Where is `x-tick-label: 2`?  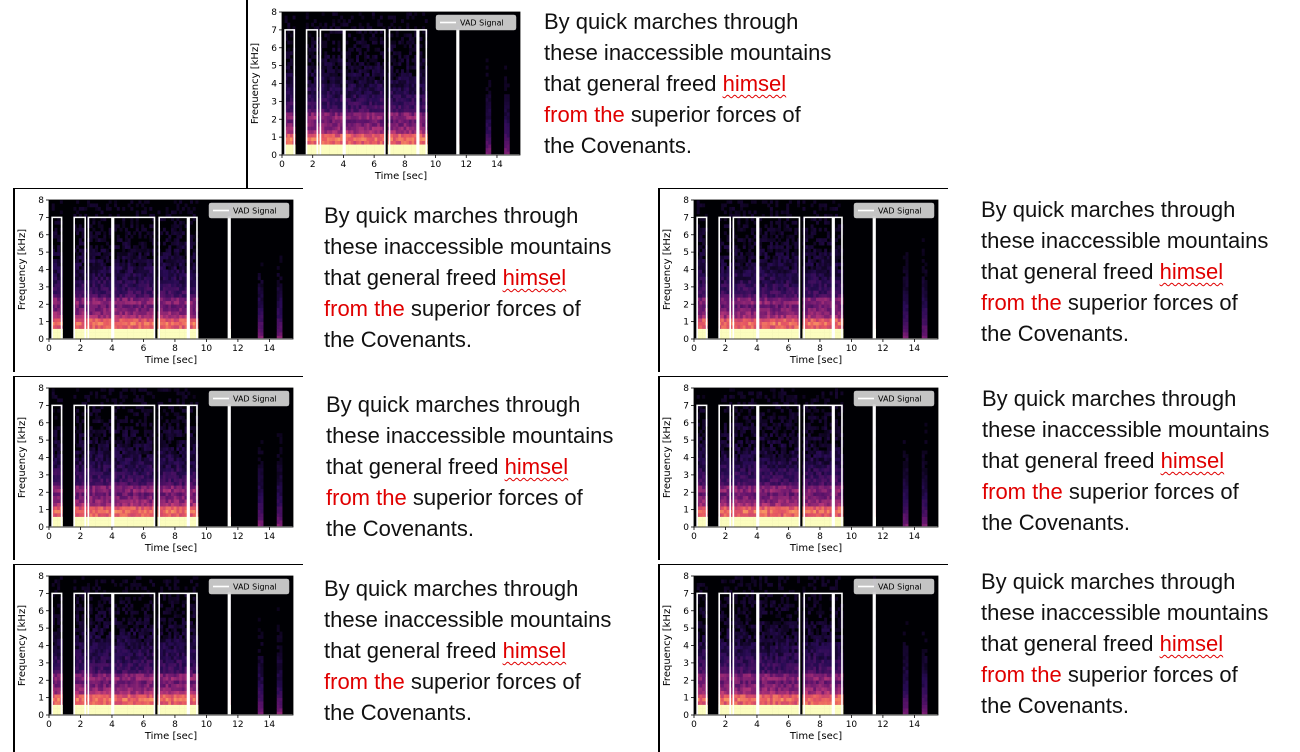 x-tick-label: 2 is located at coordinates (726, 349).